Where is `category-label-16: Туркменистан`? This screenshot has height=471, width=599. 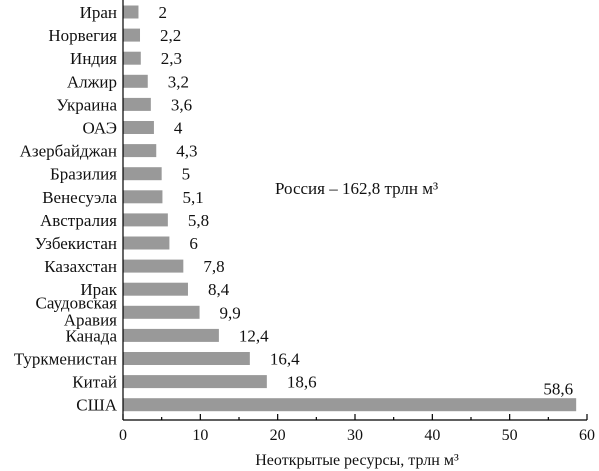 category-label-16: Туркменистан is located at coordinates (65, 359).